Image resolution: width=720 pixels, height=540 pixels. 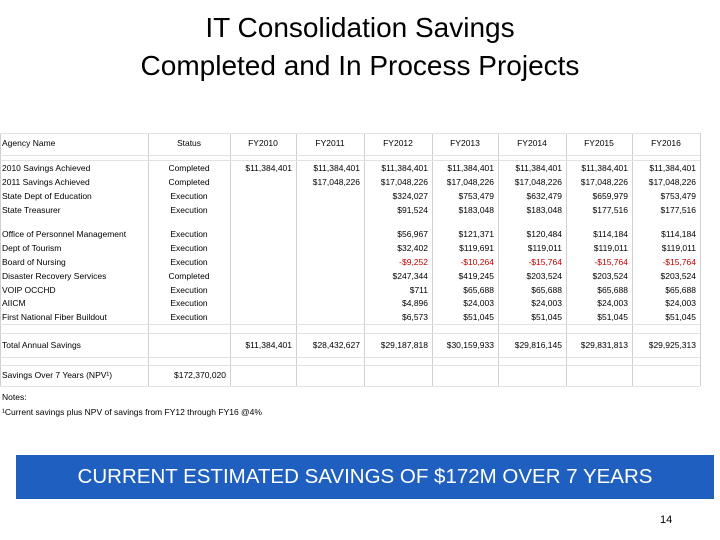 What do you see at coordinates (415, 317) in the screenshot?
I see `table-cell: $6,573` at bounding box center [415, 317].